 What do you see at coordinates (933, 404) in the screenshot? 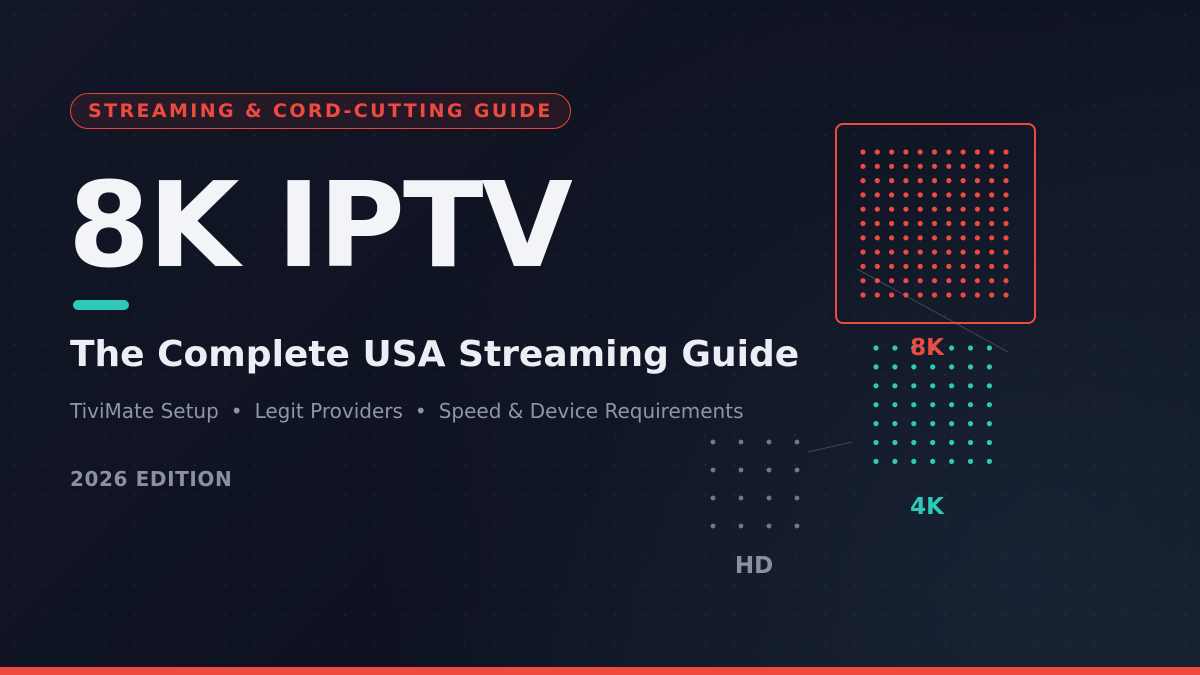
I see `pixel-grid-4k` at bounding box center [933, 404].